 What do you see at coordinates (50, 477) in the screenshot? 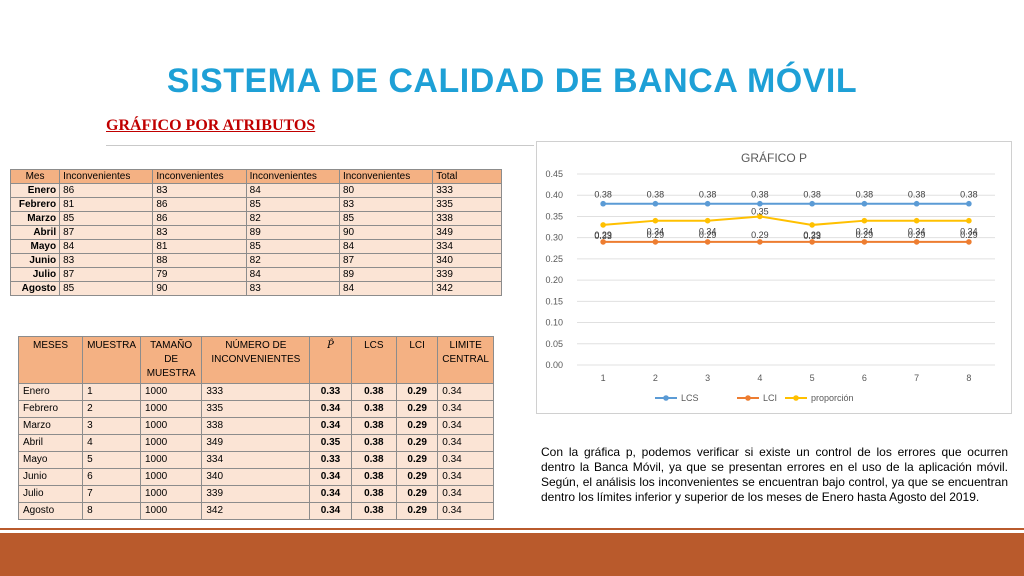
I see `table-cell: Junio` at bounding box center [50, 477].